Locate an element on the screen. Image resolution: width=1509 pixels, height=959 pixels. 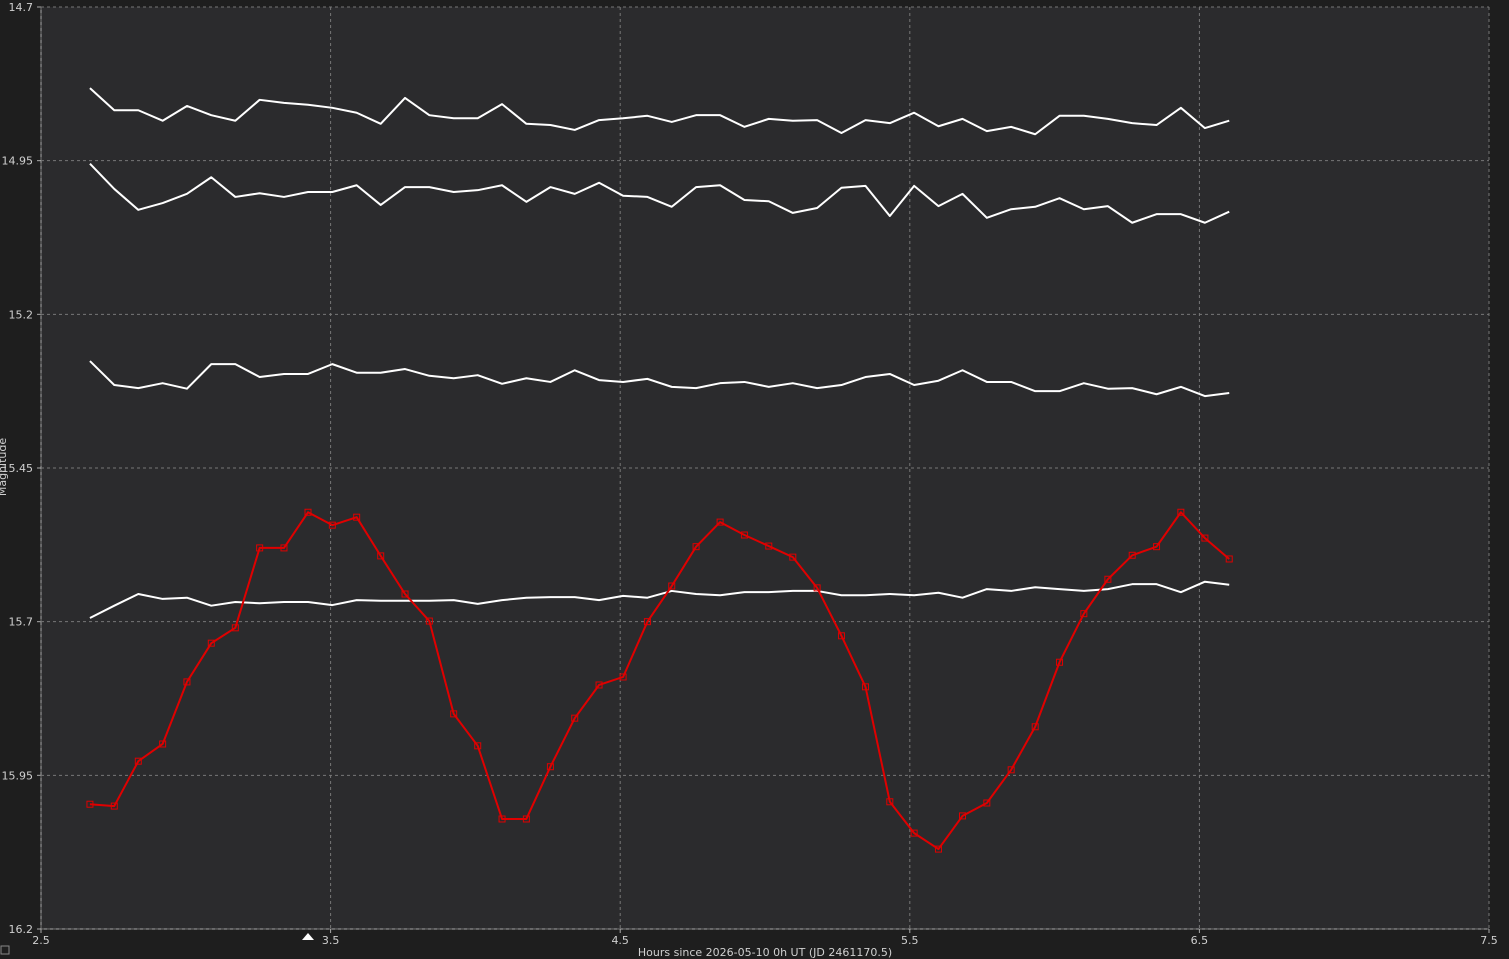
y-tick-label: 15.2 is located at coordinates (21, 314).